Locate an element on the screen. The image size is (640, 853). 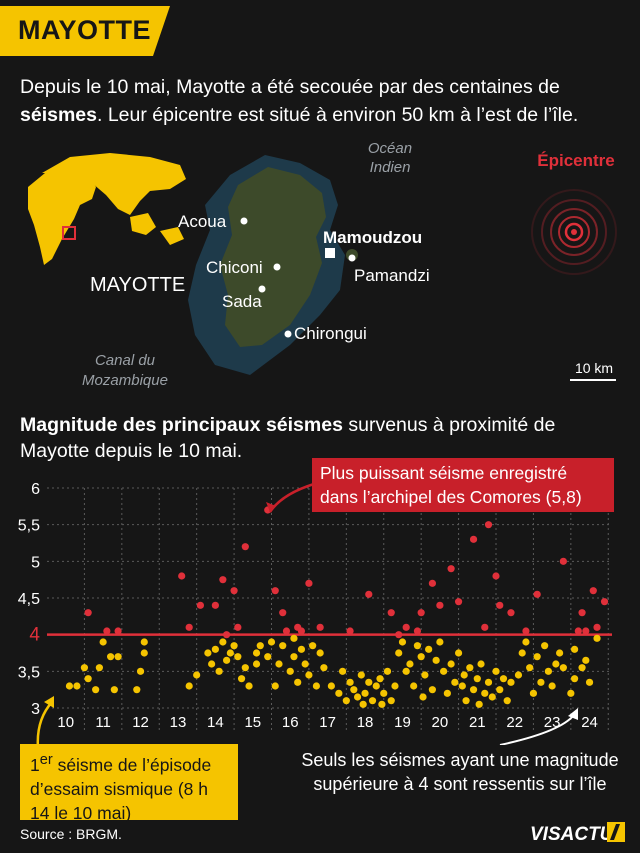
canal-label-2: Mozambique is located at coordinates (125, 380).